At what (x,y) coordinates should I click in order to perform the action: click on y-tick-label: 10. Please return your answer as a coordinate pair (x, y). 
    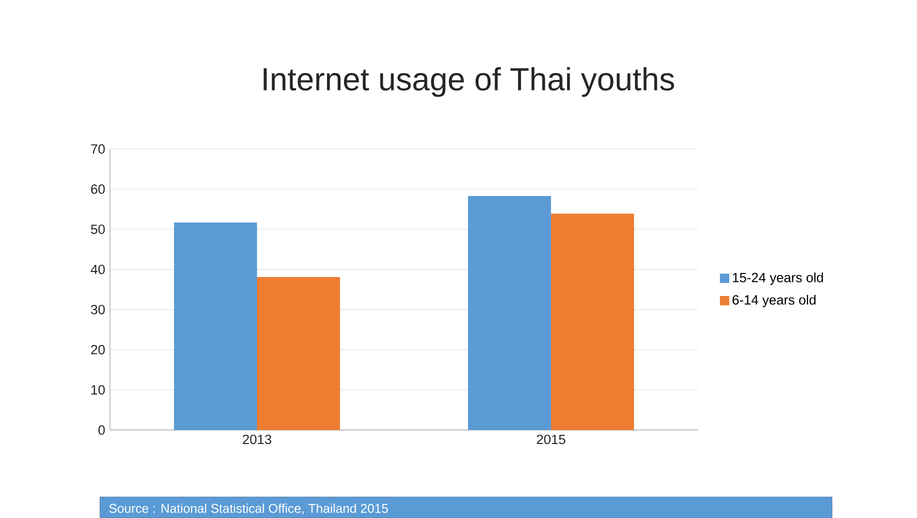
    Looking at the image, I should click on (98, 390).